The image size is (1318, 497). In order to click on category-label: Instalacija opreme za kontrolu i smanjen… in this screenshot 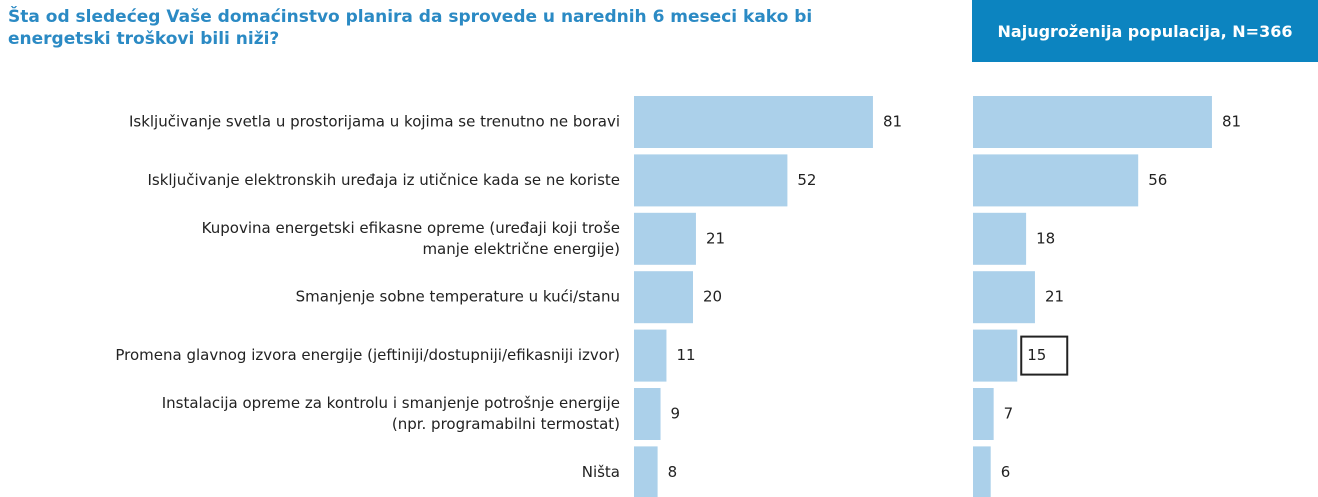, I will do `click(391, 403)`.